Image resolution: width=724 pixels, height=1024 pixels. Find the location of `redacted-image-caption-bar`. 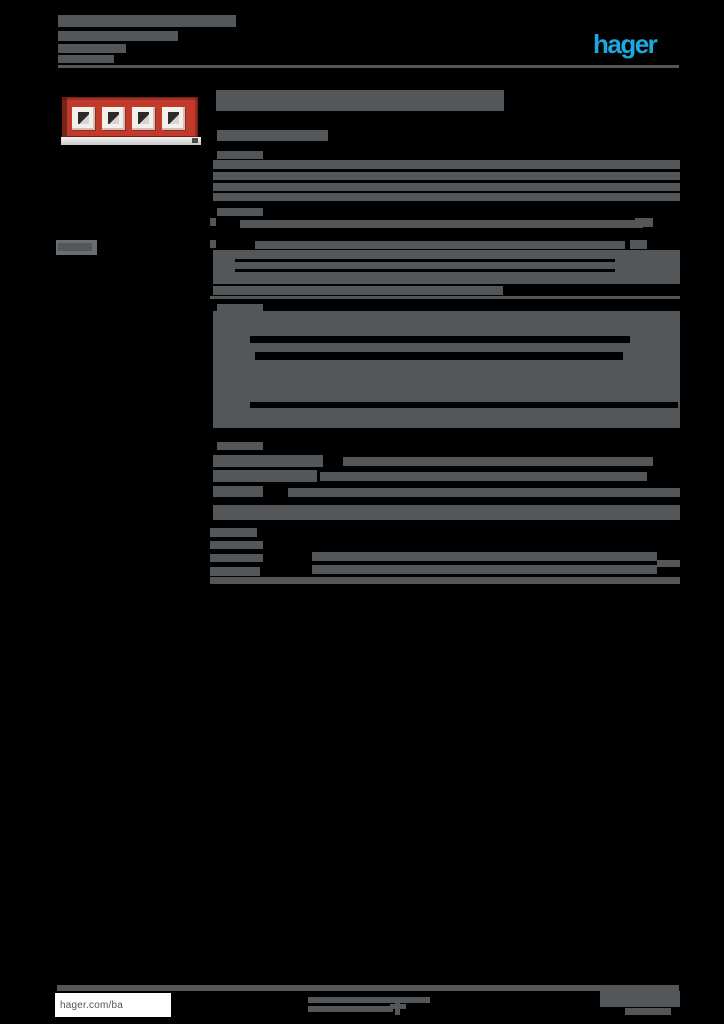

redacted-image-caption-bar is located at coordinates (75, 247).